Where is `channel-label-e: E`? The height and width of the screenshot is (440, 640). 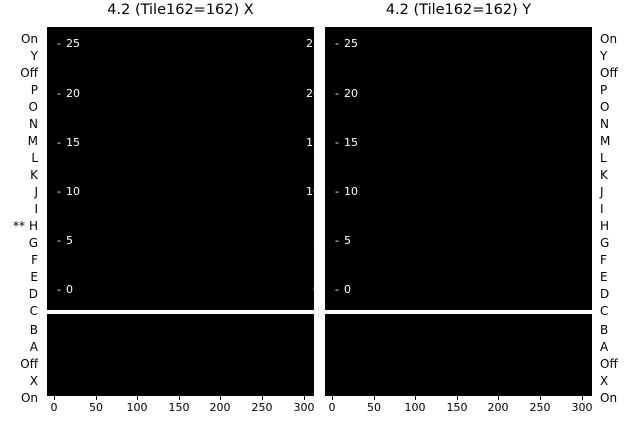 channel-label-e: E is located at coordinates (34, 277).